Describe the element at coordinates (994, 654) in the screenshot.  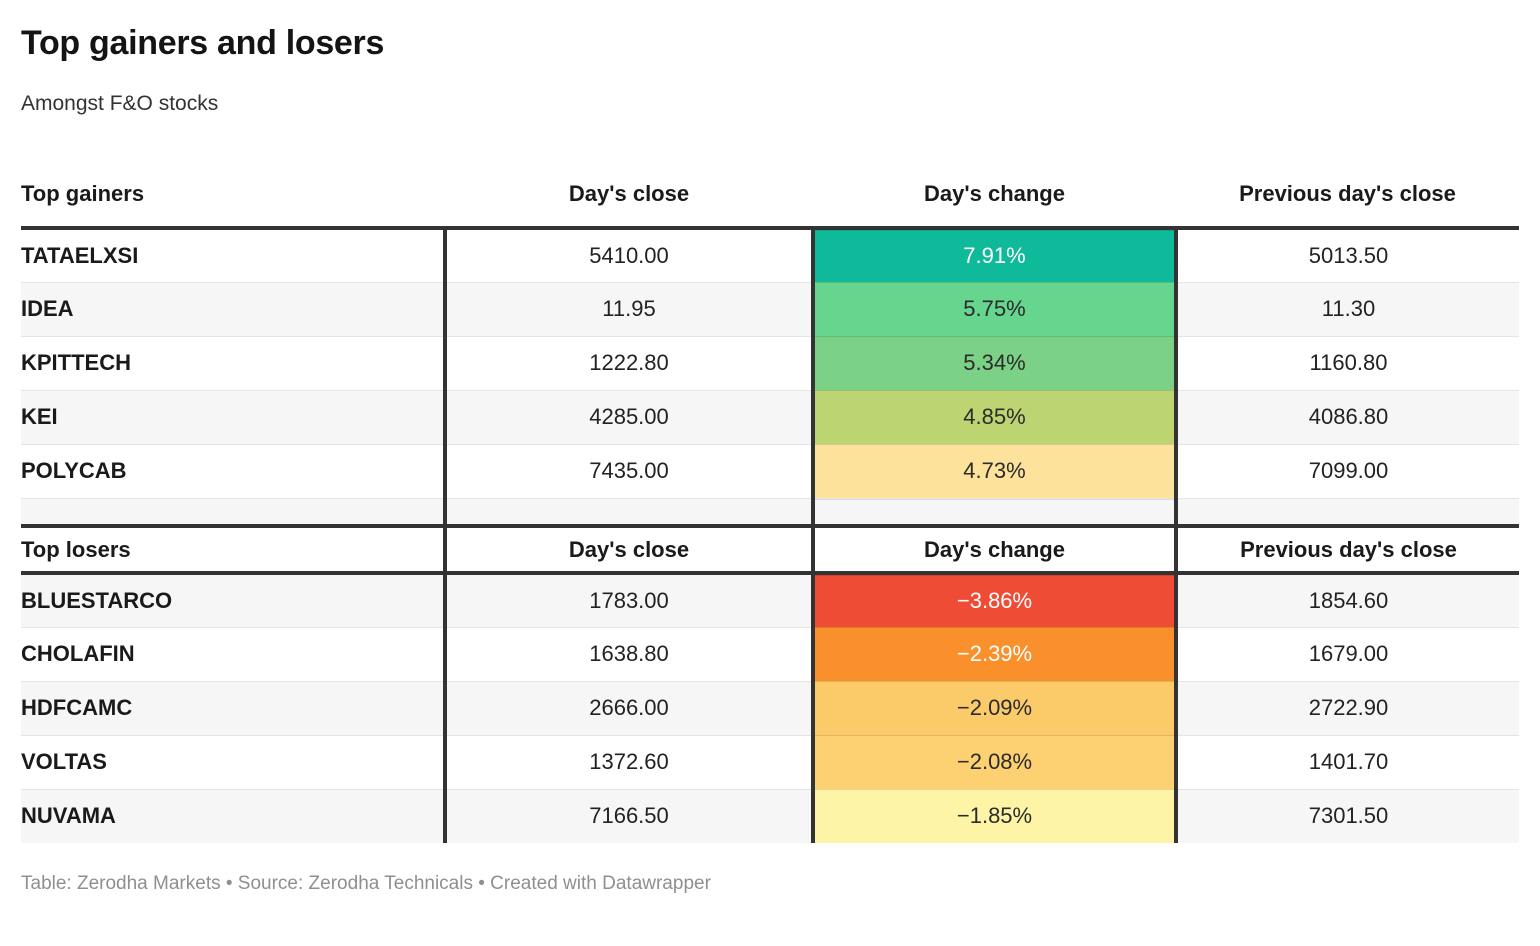
I see `days-change-cell: −2.39%` at that location.